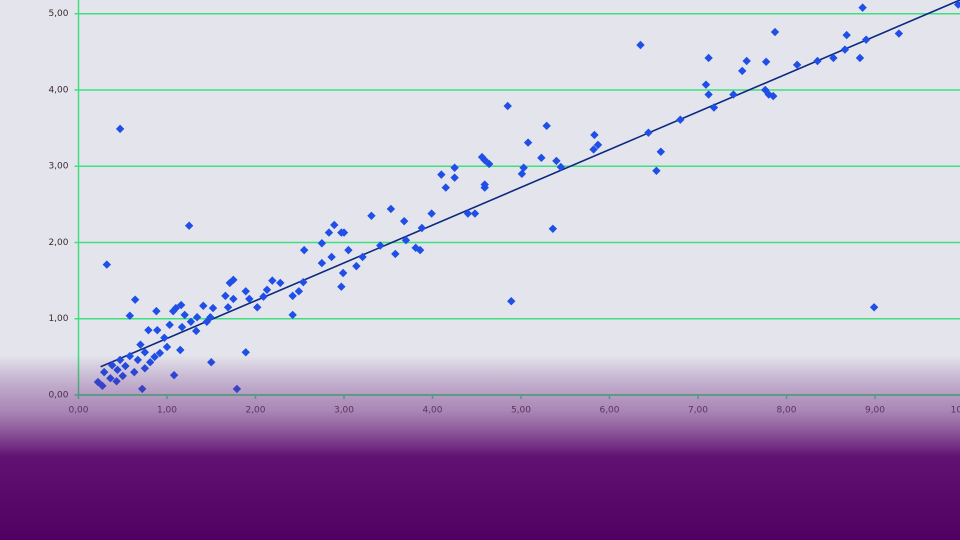 This screenshot has height=540, width=960. Describe the element at coordinates (58, 319) in the screenshot. I see `y-tick-label: 1,00` at that location.